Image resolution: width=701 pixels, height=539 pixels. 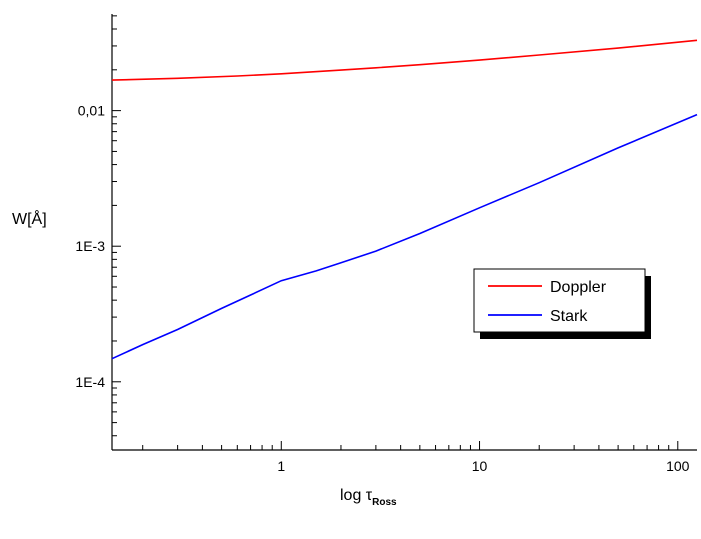 What do you see at coordinates (90, 246) in the screenshot?
I see `y-tick-label: 1E-3` at bounding box center [90, 246].